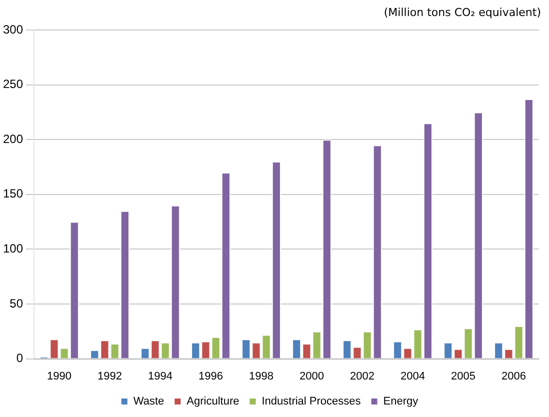 This screenshot has width=549, height=417. I want to click on y-axis-title: (Million tons CO₂ equivalent), so click(462, 12).